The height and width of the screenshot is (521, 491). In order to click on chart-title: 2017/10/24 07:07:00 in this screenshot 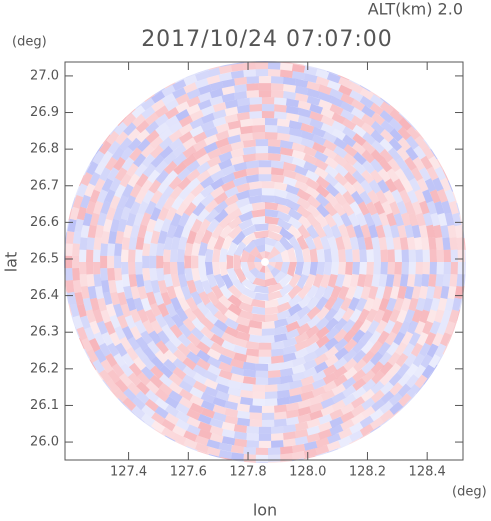, I will do `click(267, 39)`.